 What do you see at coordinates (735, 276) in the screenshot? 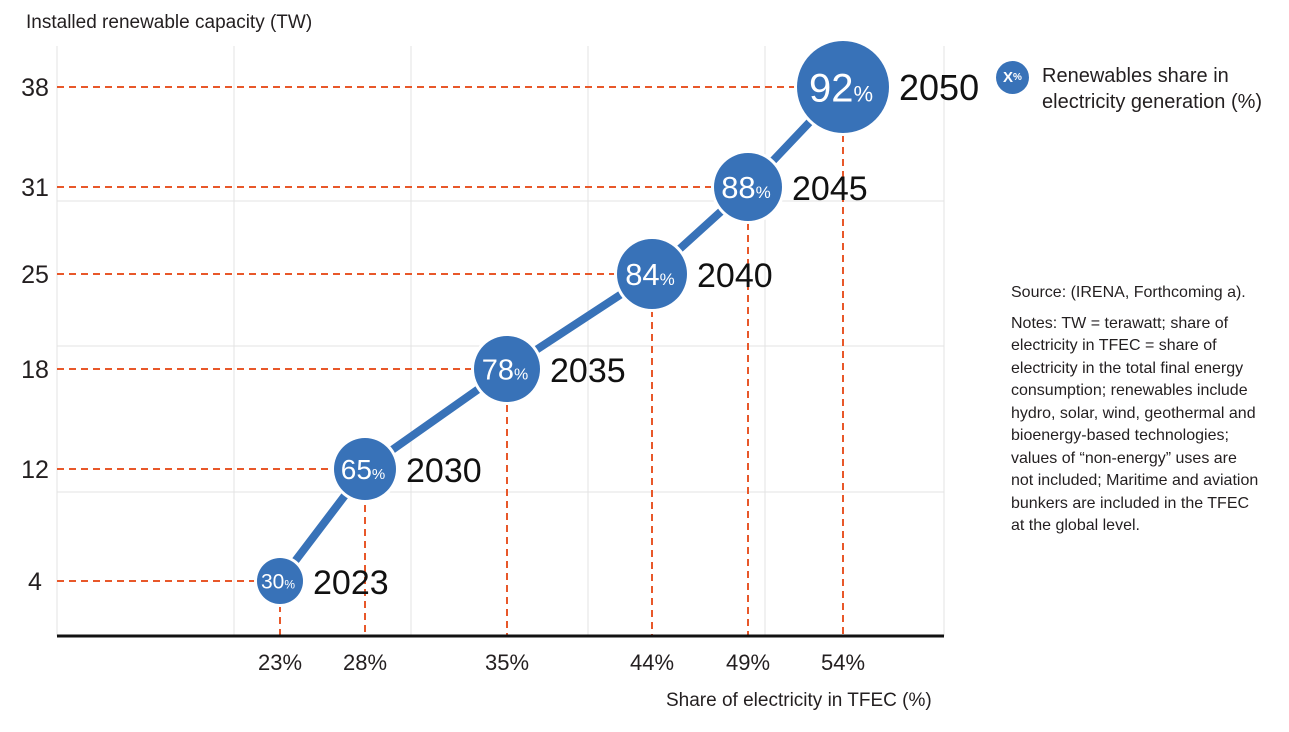
I see `year-label: 2040` at bounding box center [735, 276].